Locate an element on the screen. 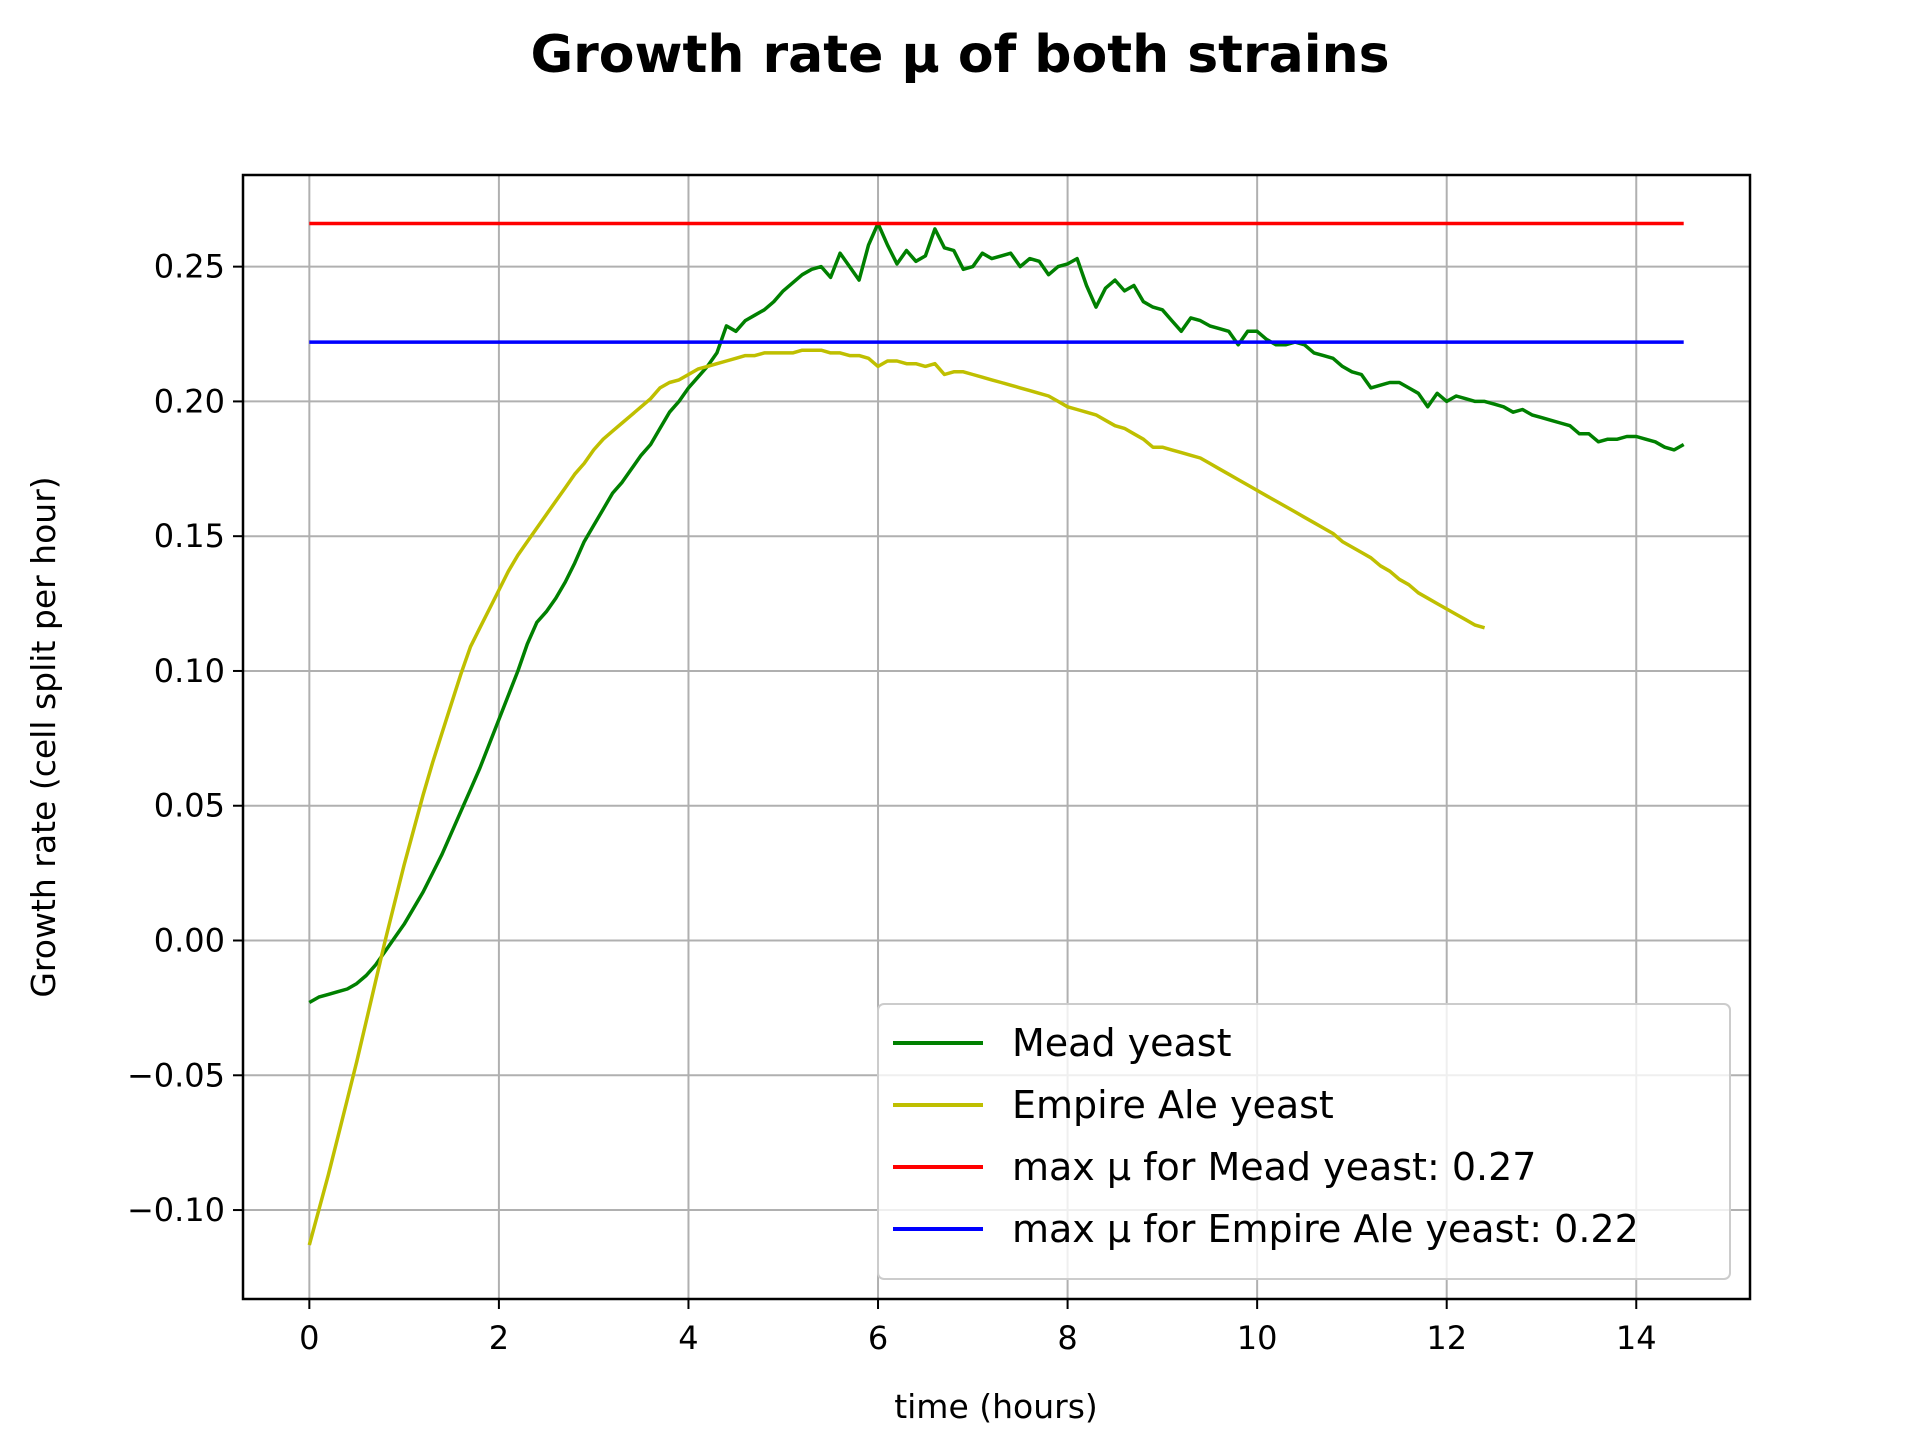  y-tick-label: −0.10 is located at coordinates (176, 1210).